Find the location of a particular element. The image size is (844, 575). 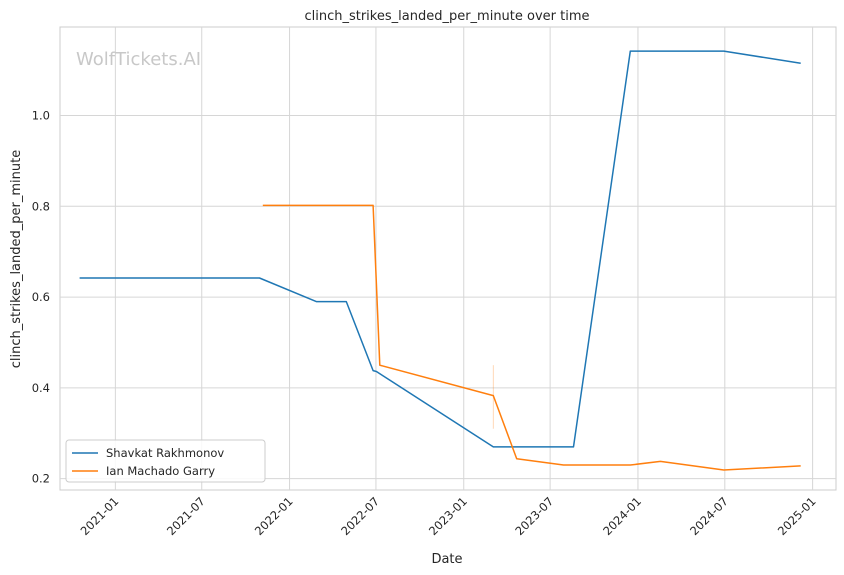

x-tick-label: 2024-07 is located at coordinates (709, 516).